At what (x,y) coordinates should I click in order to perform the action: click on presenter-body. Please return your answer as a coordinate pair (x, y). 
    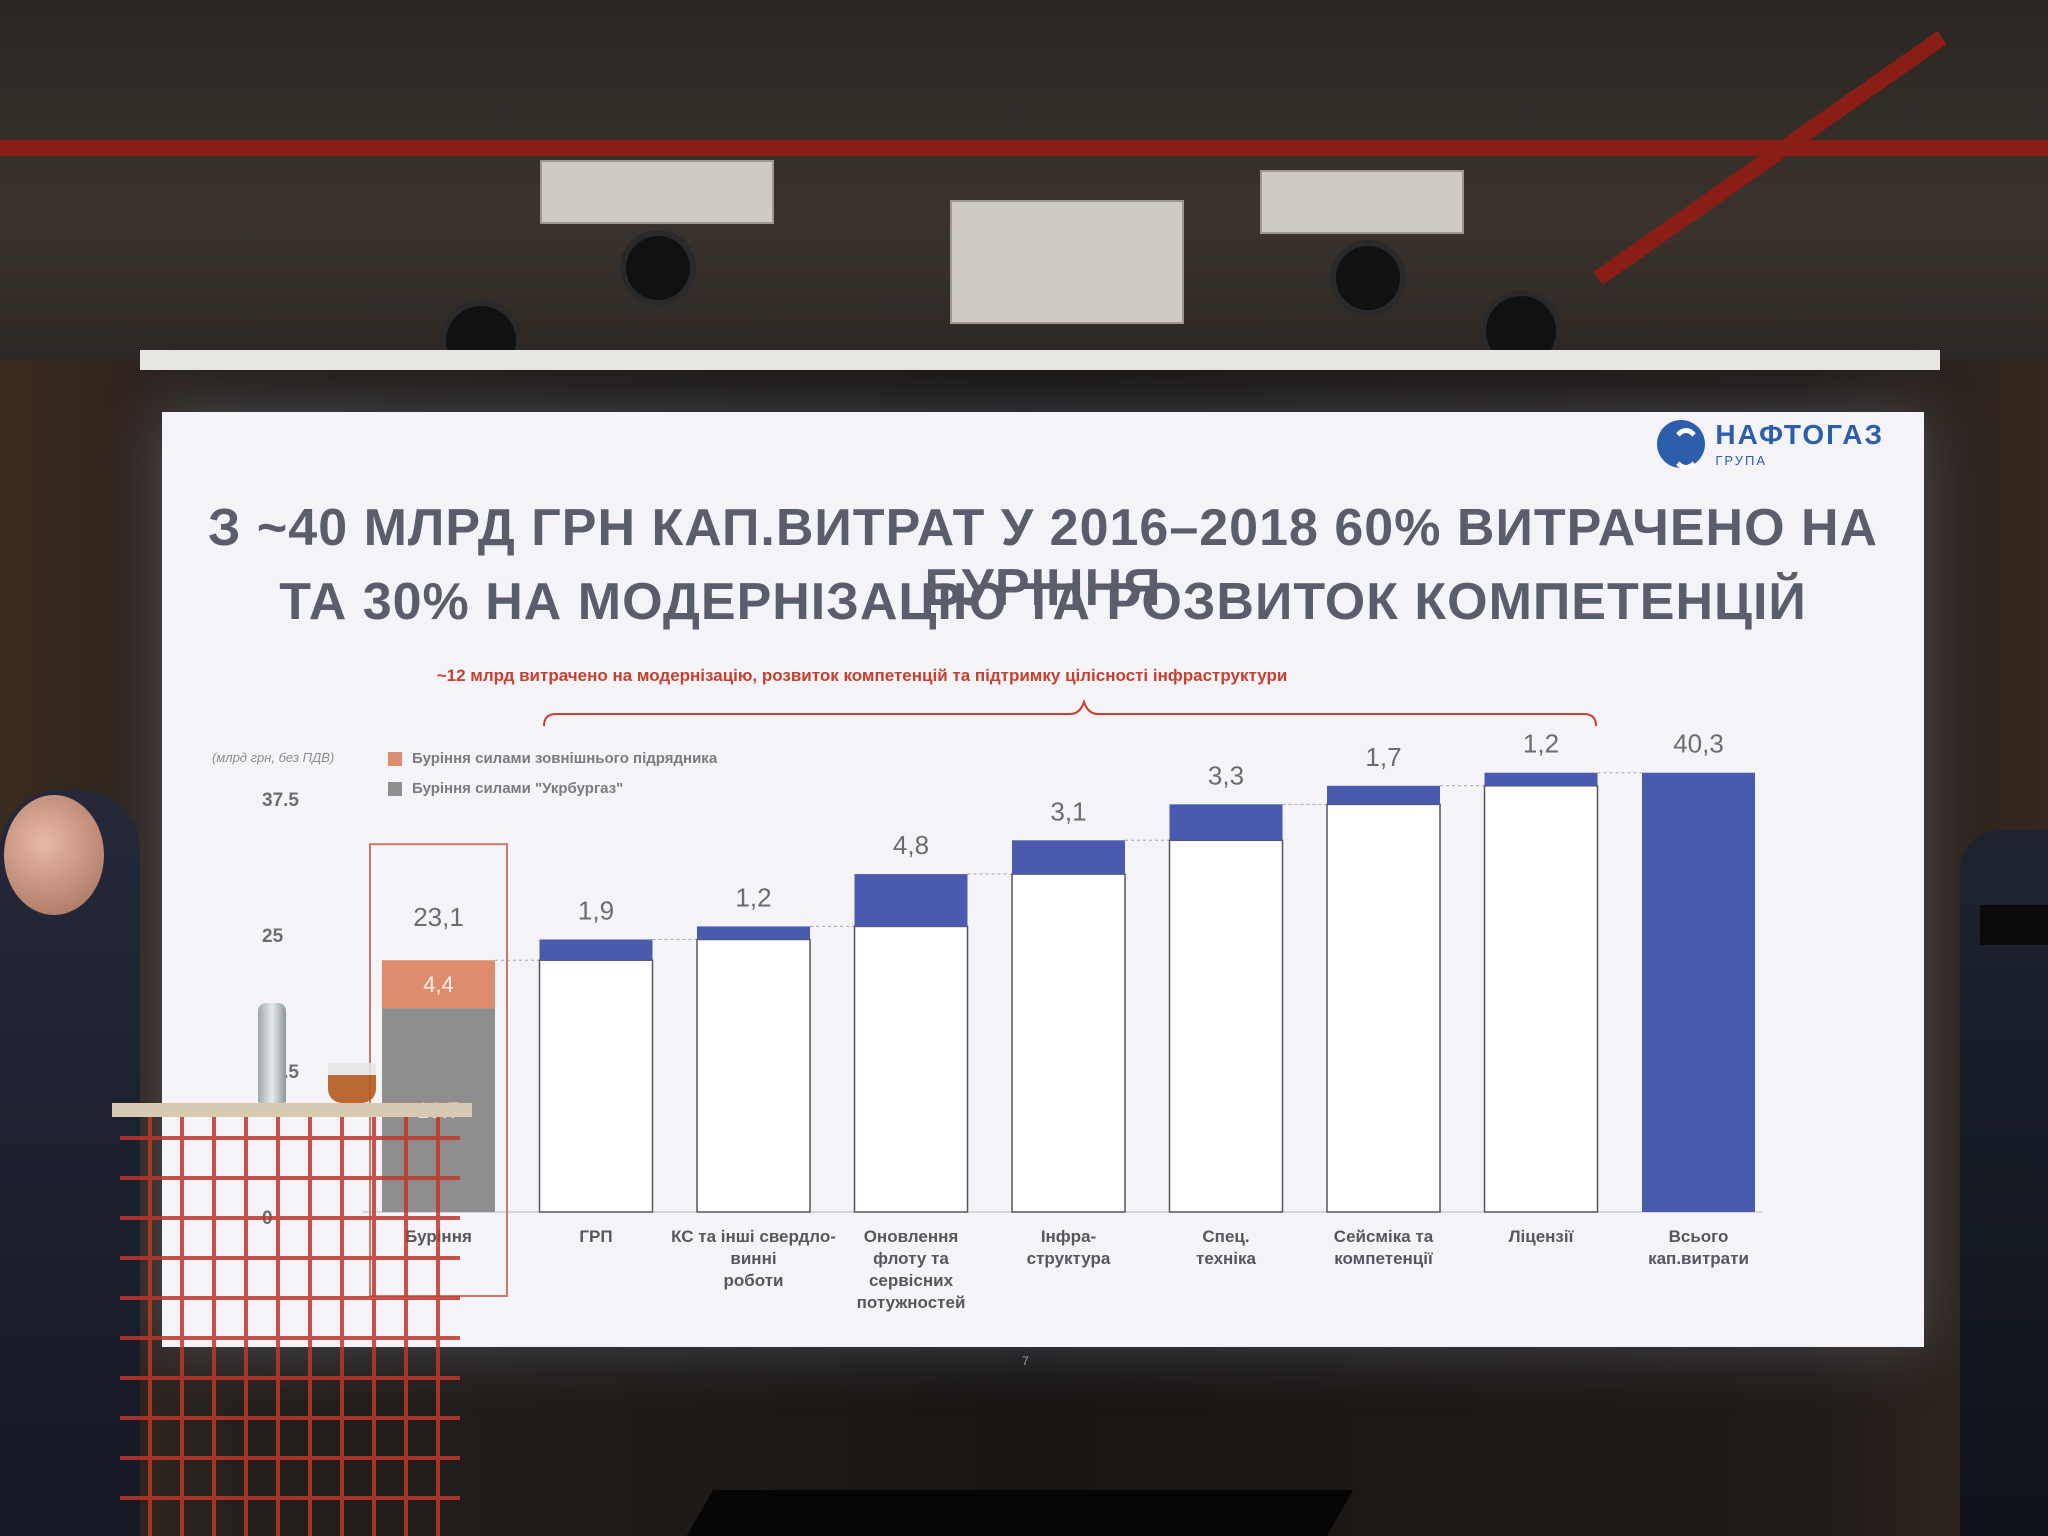
    Looking at the image, I should click on (70, 1163).